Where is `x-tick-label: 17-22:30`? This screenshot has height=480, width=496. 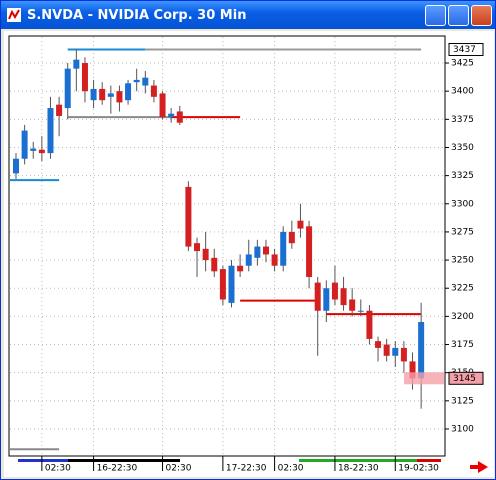 x-tick-label: 17-22:30 is located at coordinates (246, 469).